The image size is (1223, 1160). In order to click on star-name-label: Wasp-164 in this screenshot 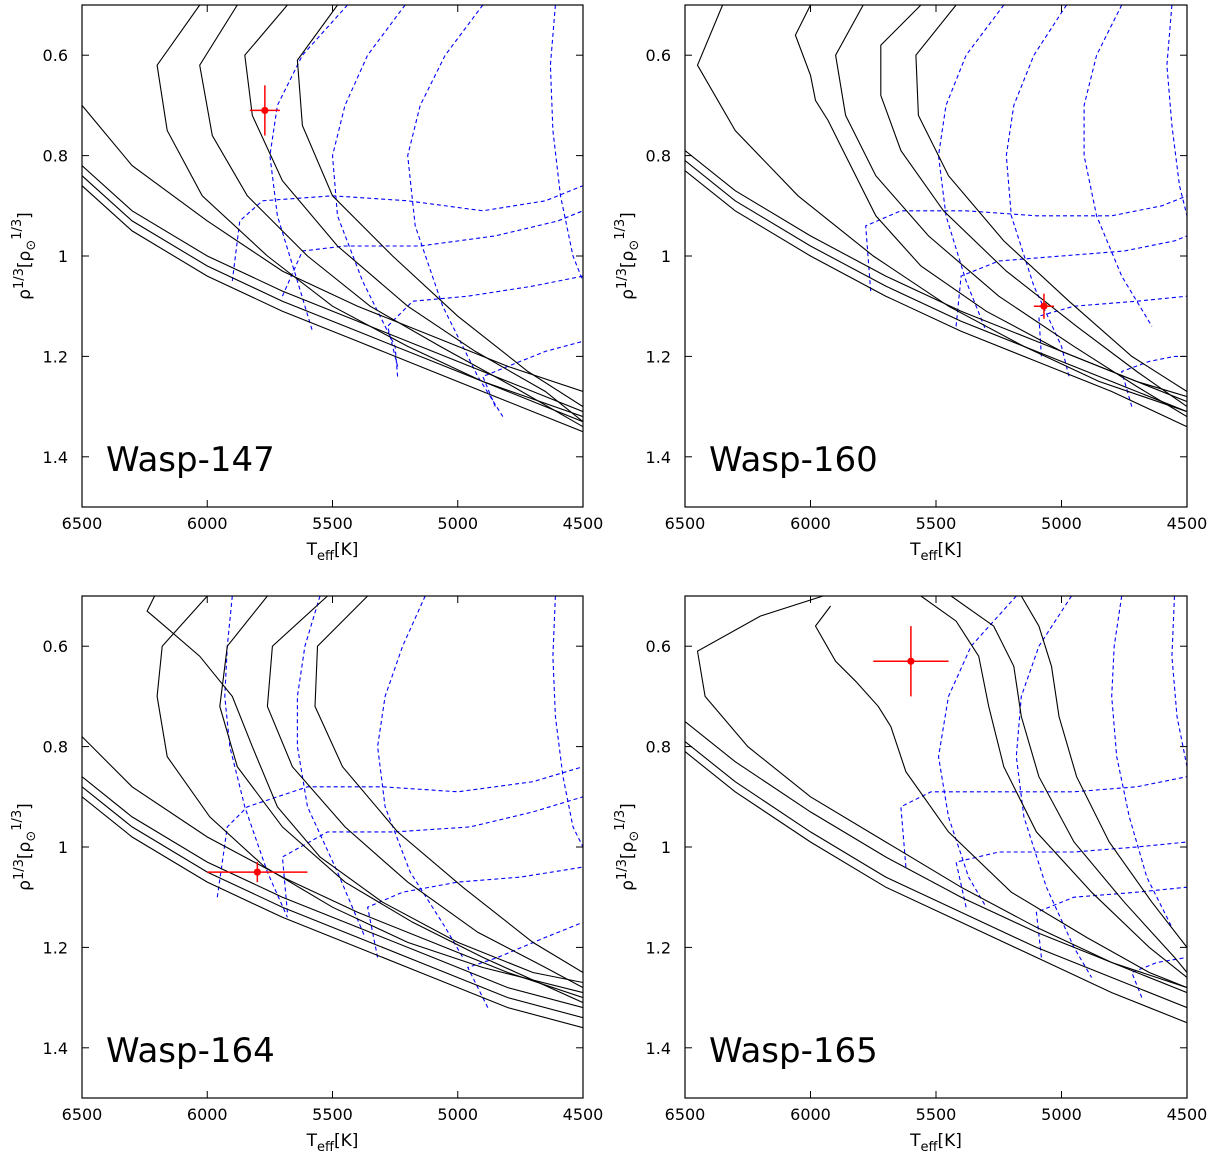, I will do `click(190, 1051)`.